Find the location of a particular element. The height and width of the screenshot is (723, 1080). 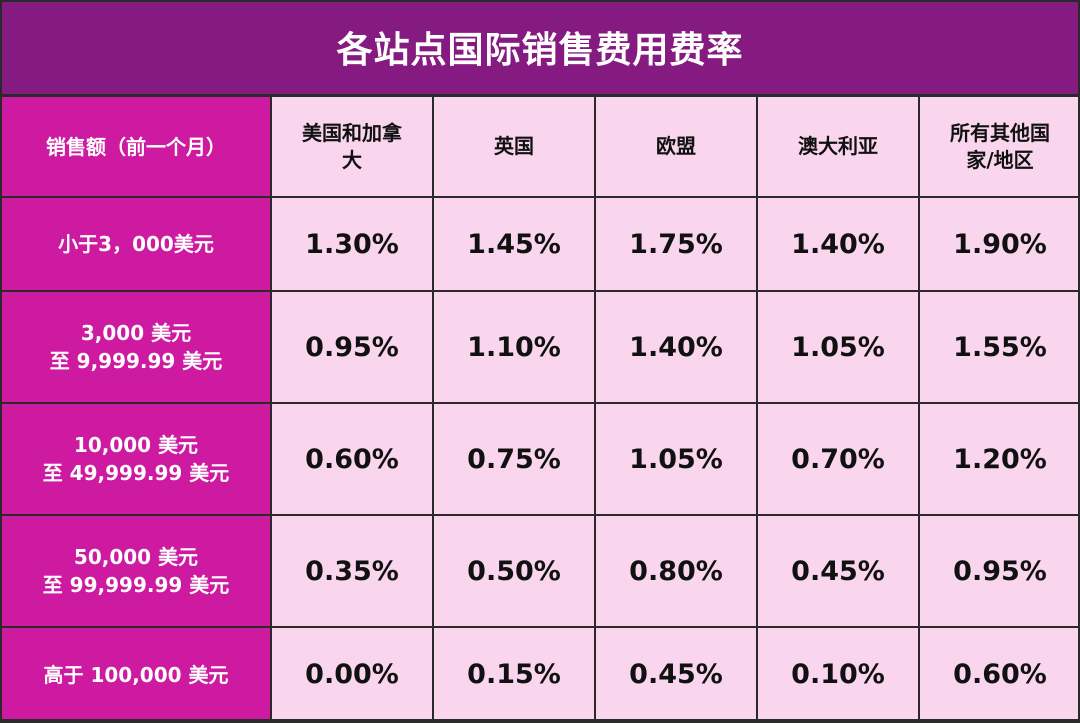

rate-cell: 1.30% is located at coordinates (352, 244).